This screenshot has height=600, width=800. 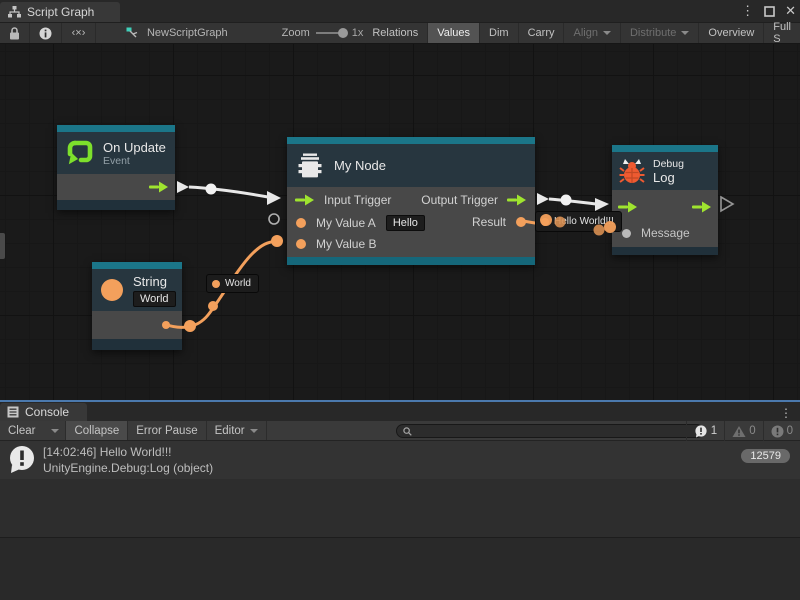 What do you see at coordinates (790, 10) in the screenshot?
I see `close-icon: ✕` at bounding box center [790, 10].